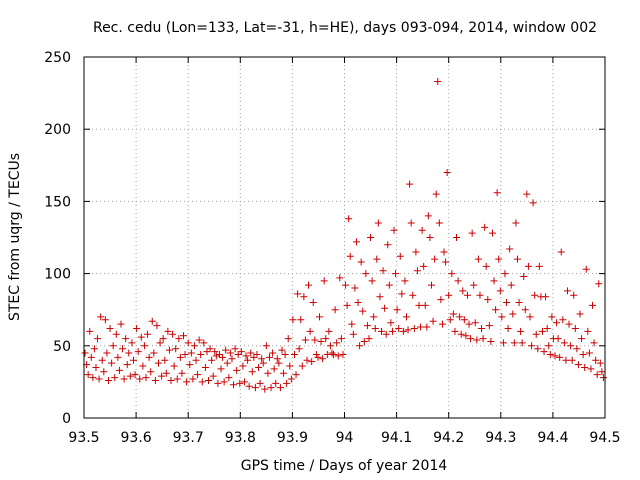  Describe the element at coordinates (344, 466) in the screenshot. I see `x-axis-label: GPS time / Days of year 2014` at that location.